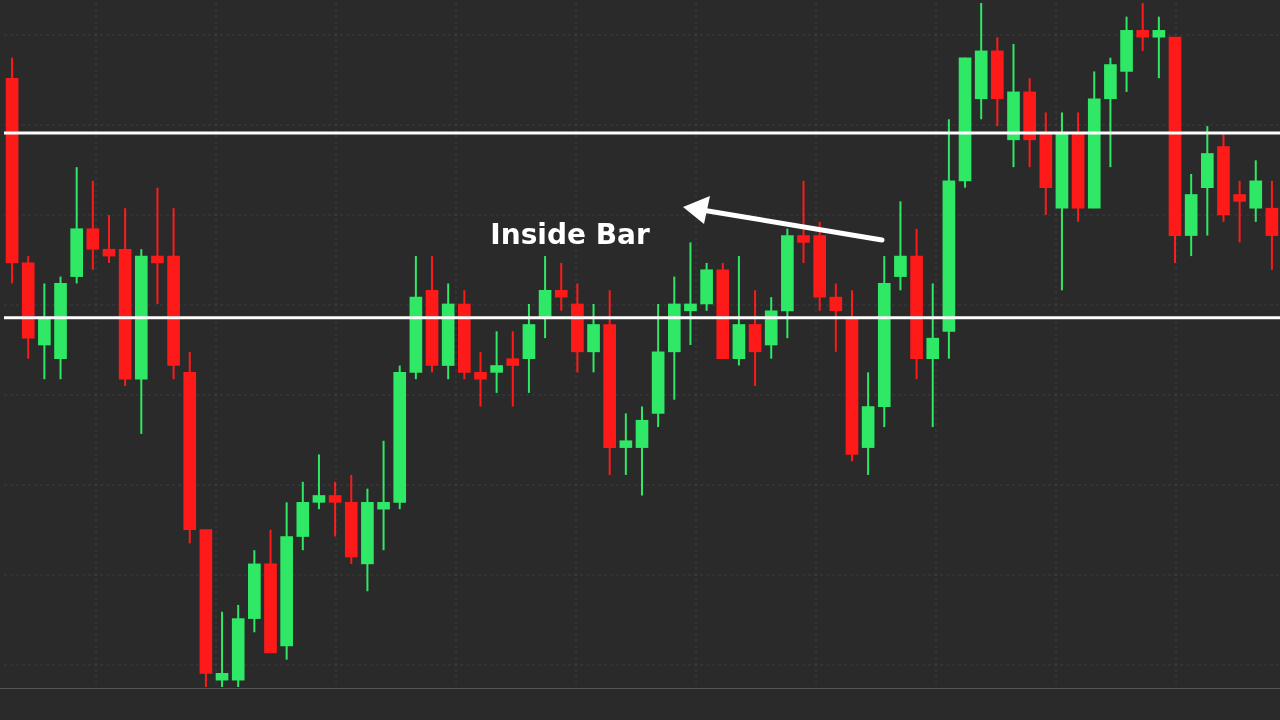  What do you see at coordinates (570, 235) in the screenshot?
I see `annotation: Inside Bar` at bounding box center [570, 235].